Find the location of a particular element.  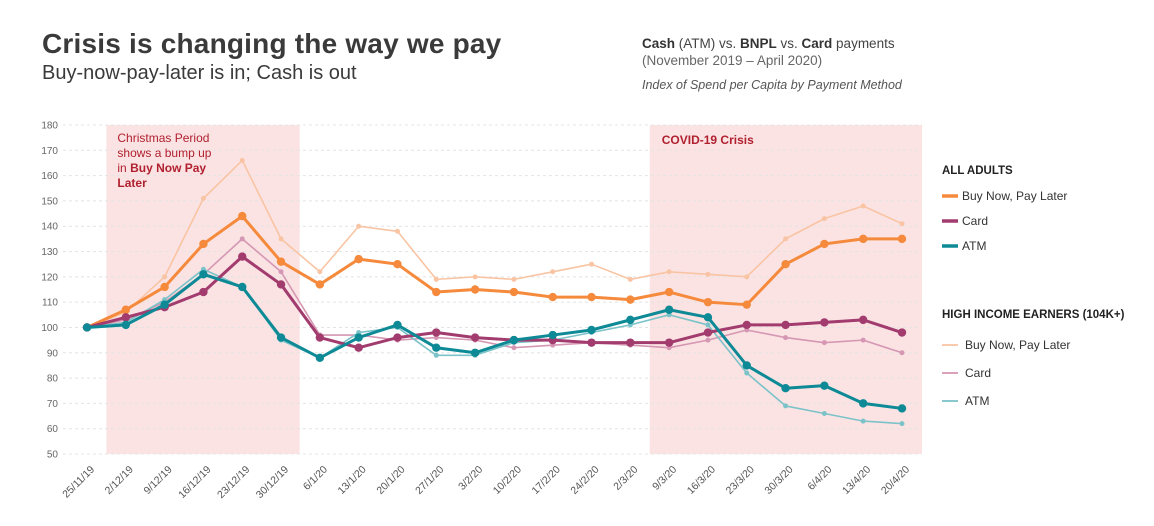

y-tick-label: 50 is located at coordinates (53, 455).